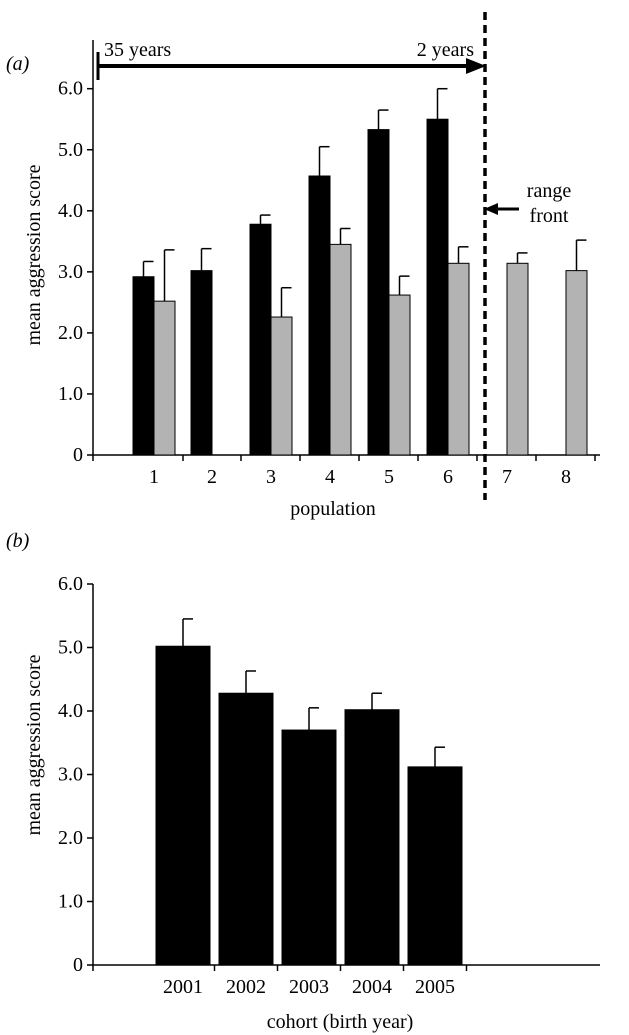 This screenshot has width=629, height=1035. What do you see at coordinates (78, 455) in the screenshot?
I see `panel-a-y-tick-label: 0` at bounding box center [78, 455].